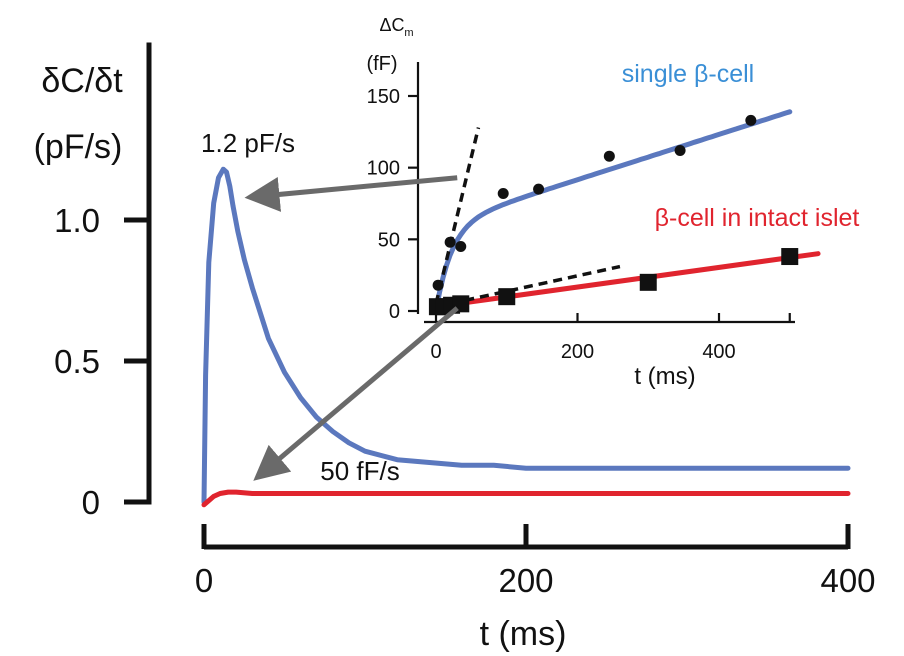 The width and height of the screenshot is (904, 656). I want to click on inset-initial-slope-single, so click(457, 216).